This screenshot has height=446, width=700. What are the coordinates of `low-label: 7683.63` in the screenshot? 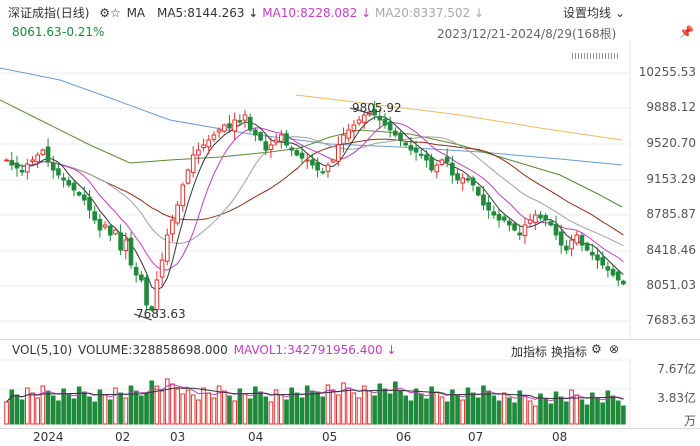 It's located at (161, 314).